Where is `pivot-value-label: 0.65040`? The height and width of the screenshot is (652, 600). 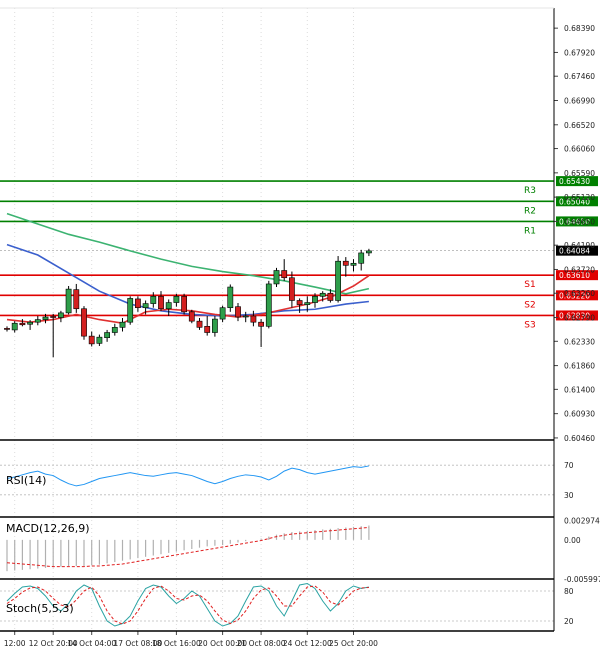 pivot-value-label: 0.65040 is located at coordinates (574, 201).